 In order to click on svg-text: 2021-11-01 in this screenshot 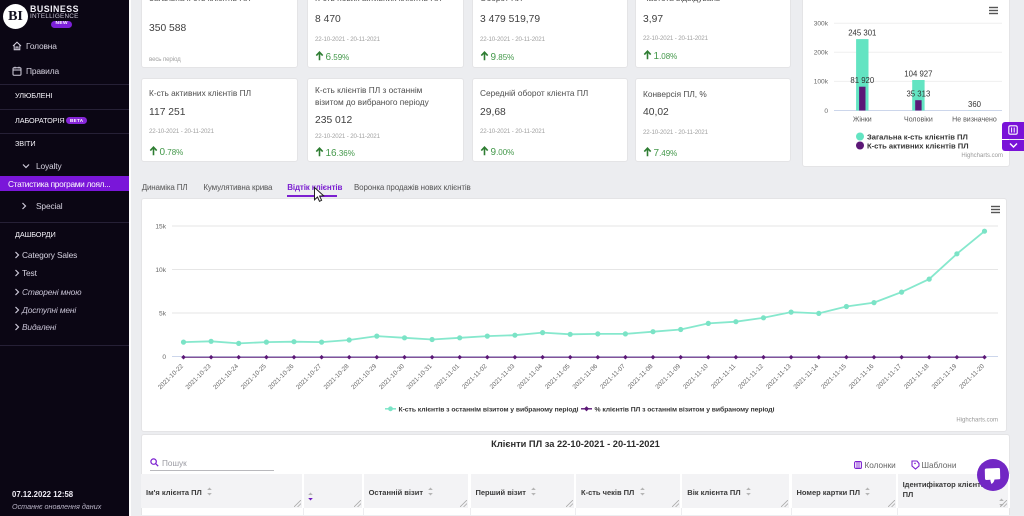, I will do `click(447, 377)`.